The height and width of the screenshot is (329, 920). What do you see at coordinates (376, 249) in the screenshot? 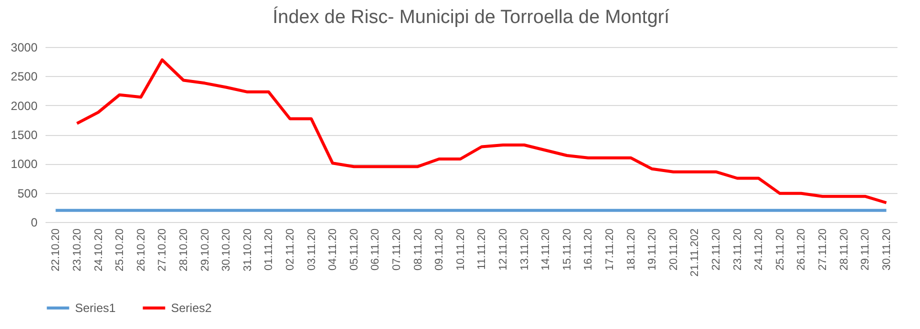
I see `x-tick-label: 06.11.20` at bounding box center [376, 249].